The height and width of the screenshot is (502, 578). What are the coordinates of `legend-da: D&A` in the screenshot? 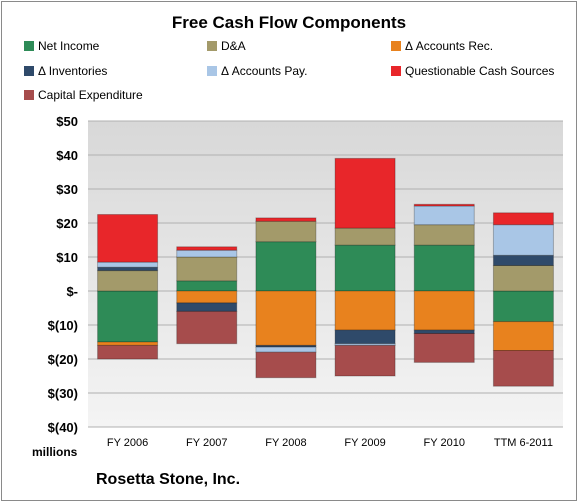 It's located at (226, 46).